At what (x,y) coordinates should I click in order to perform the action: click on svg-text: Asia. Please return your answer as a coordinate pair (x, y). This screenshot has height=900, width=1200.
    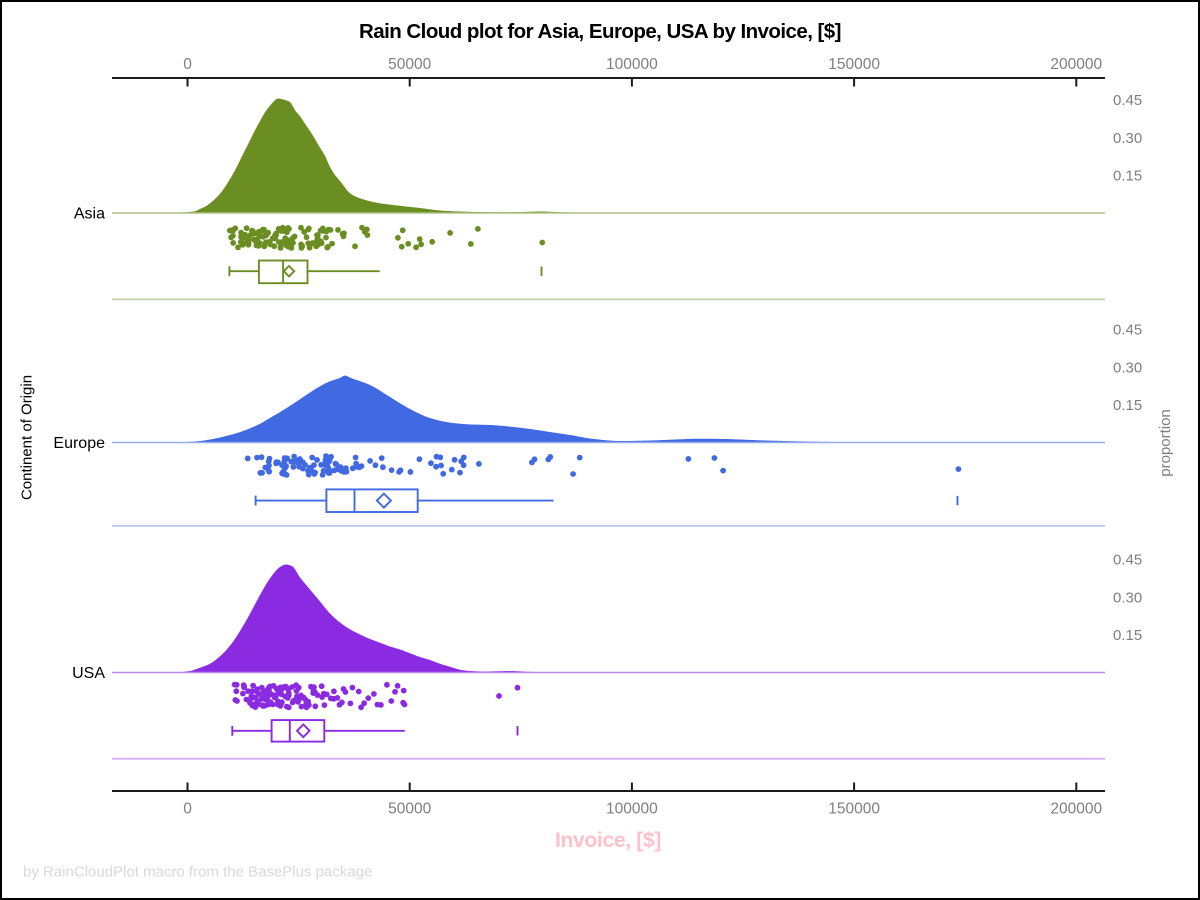
    Looking at the image, I should click on (89, 214).